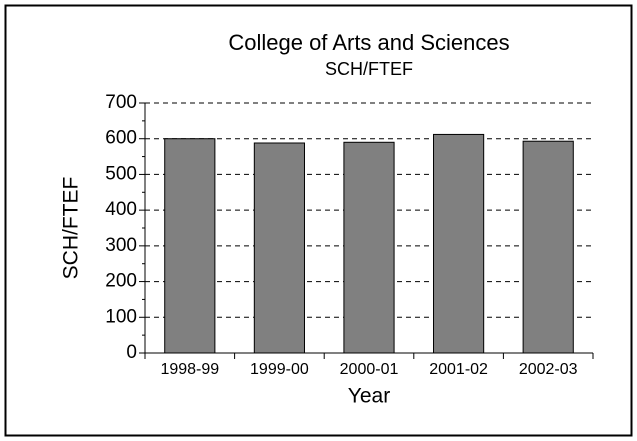 The height and width of the screenshot is (441, 637). Describe the element at coordinates (121, 173) in the screenshot. I see `y-tick-label: 500` at that location.